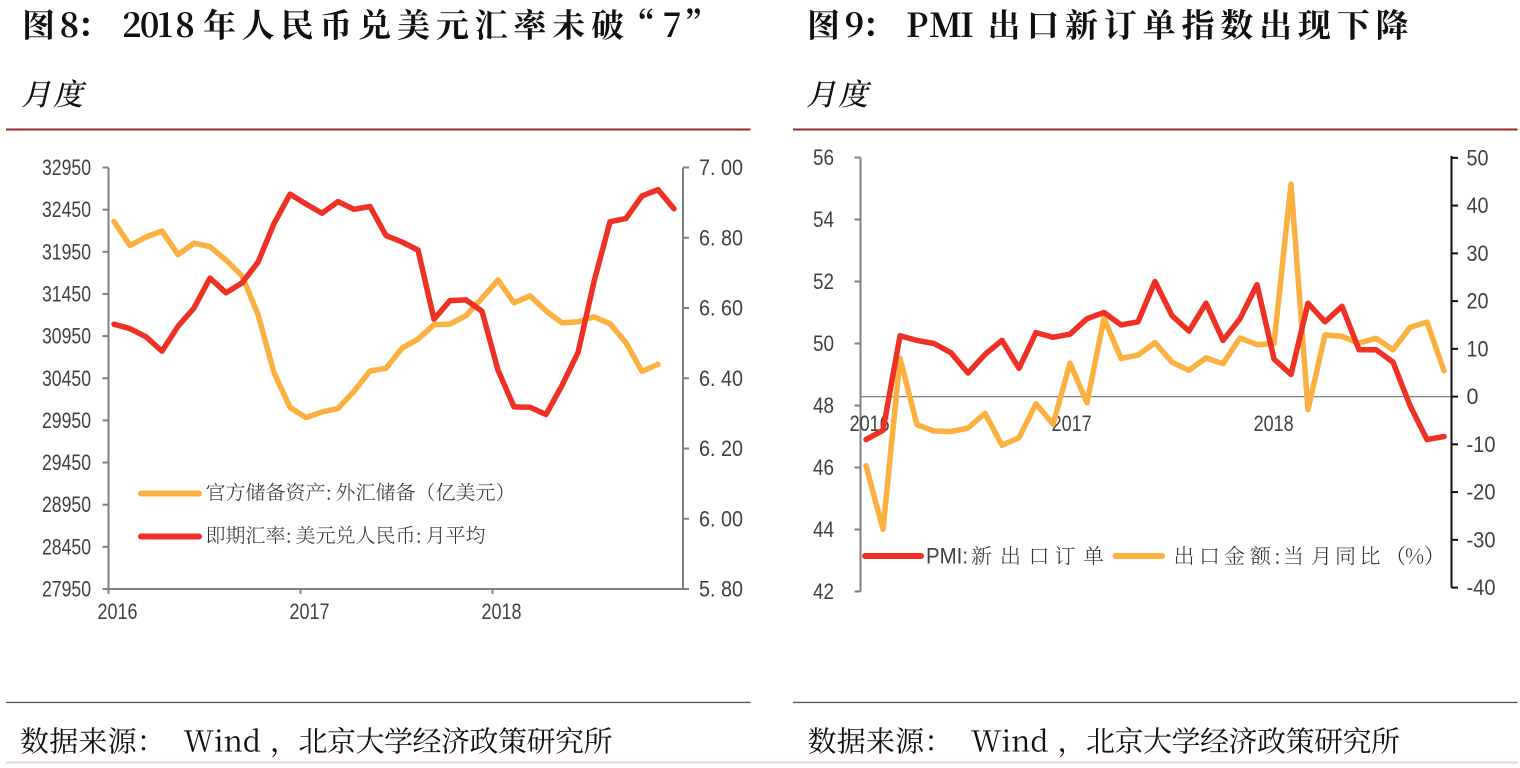 This screenshot has height=768, width=1520. Describe the element at coordinates (66, 462) in the screenshot. I see `svg-text: 29450` at that location.